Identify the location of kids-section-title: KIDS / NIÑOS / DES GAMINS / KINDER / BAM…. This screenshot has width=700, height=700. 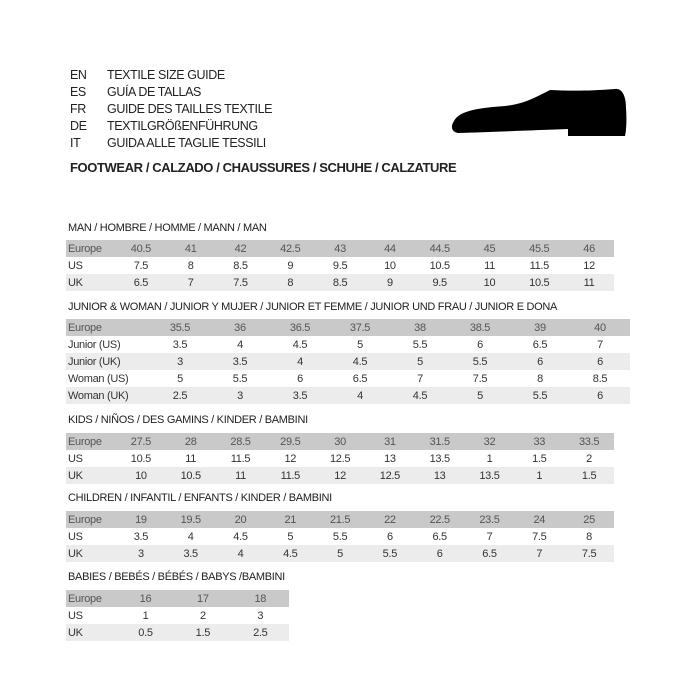
(188, 420).